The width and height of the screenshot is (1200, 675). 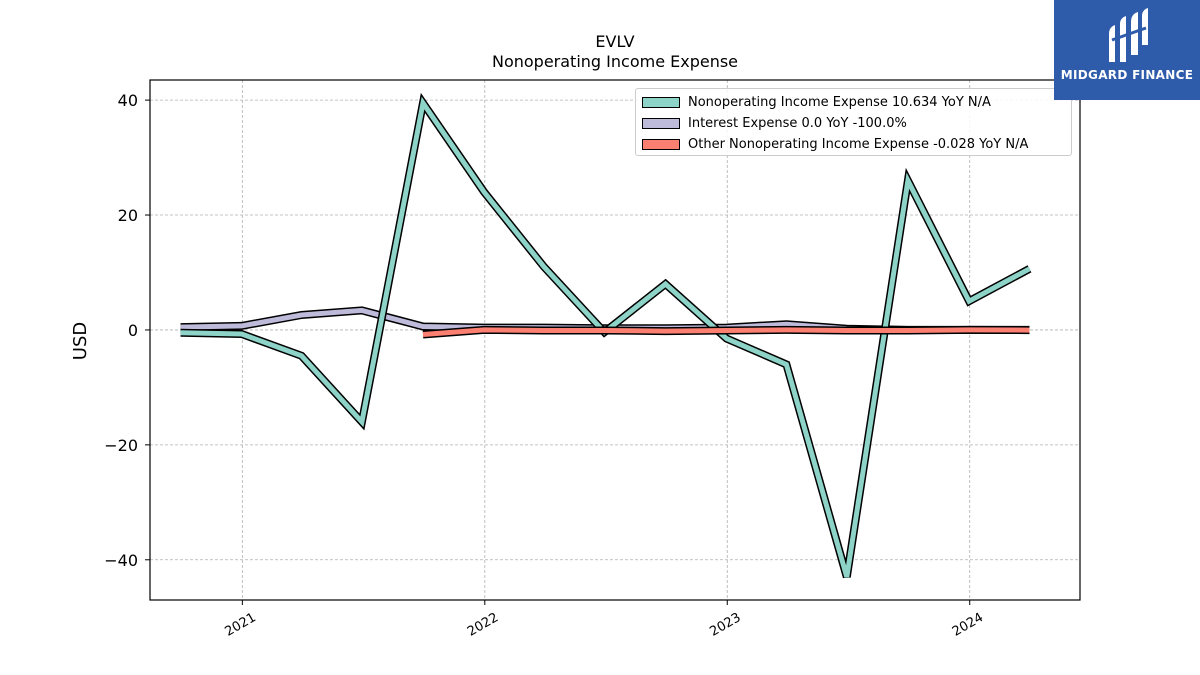 I want to click on y-tick-label: 0, so click(x=133, y=330).